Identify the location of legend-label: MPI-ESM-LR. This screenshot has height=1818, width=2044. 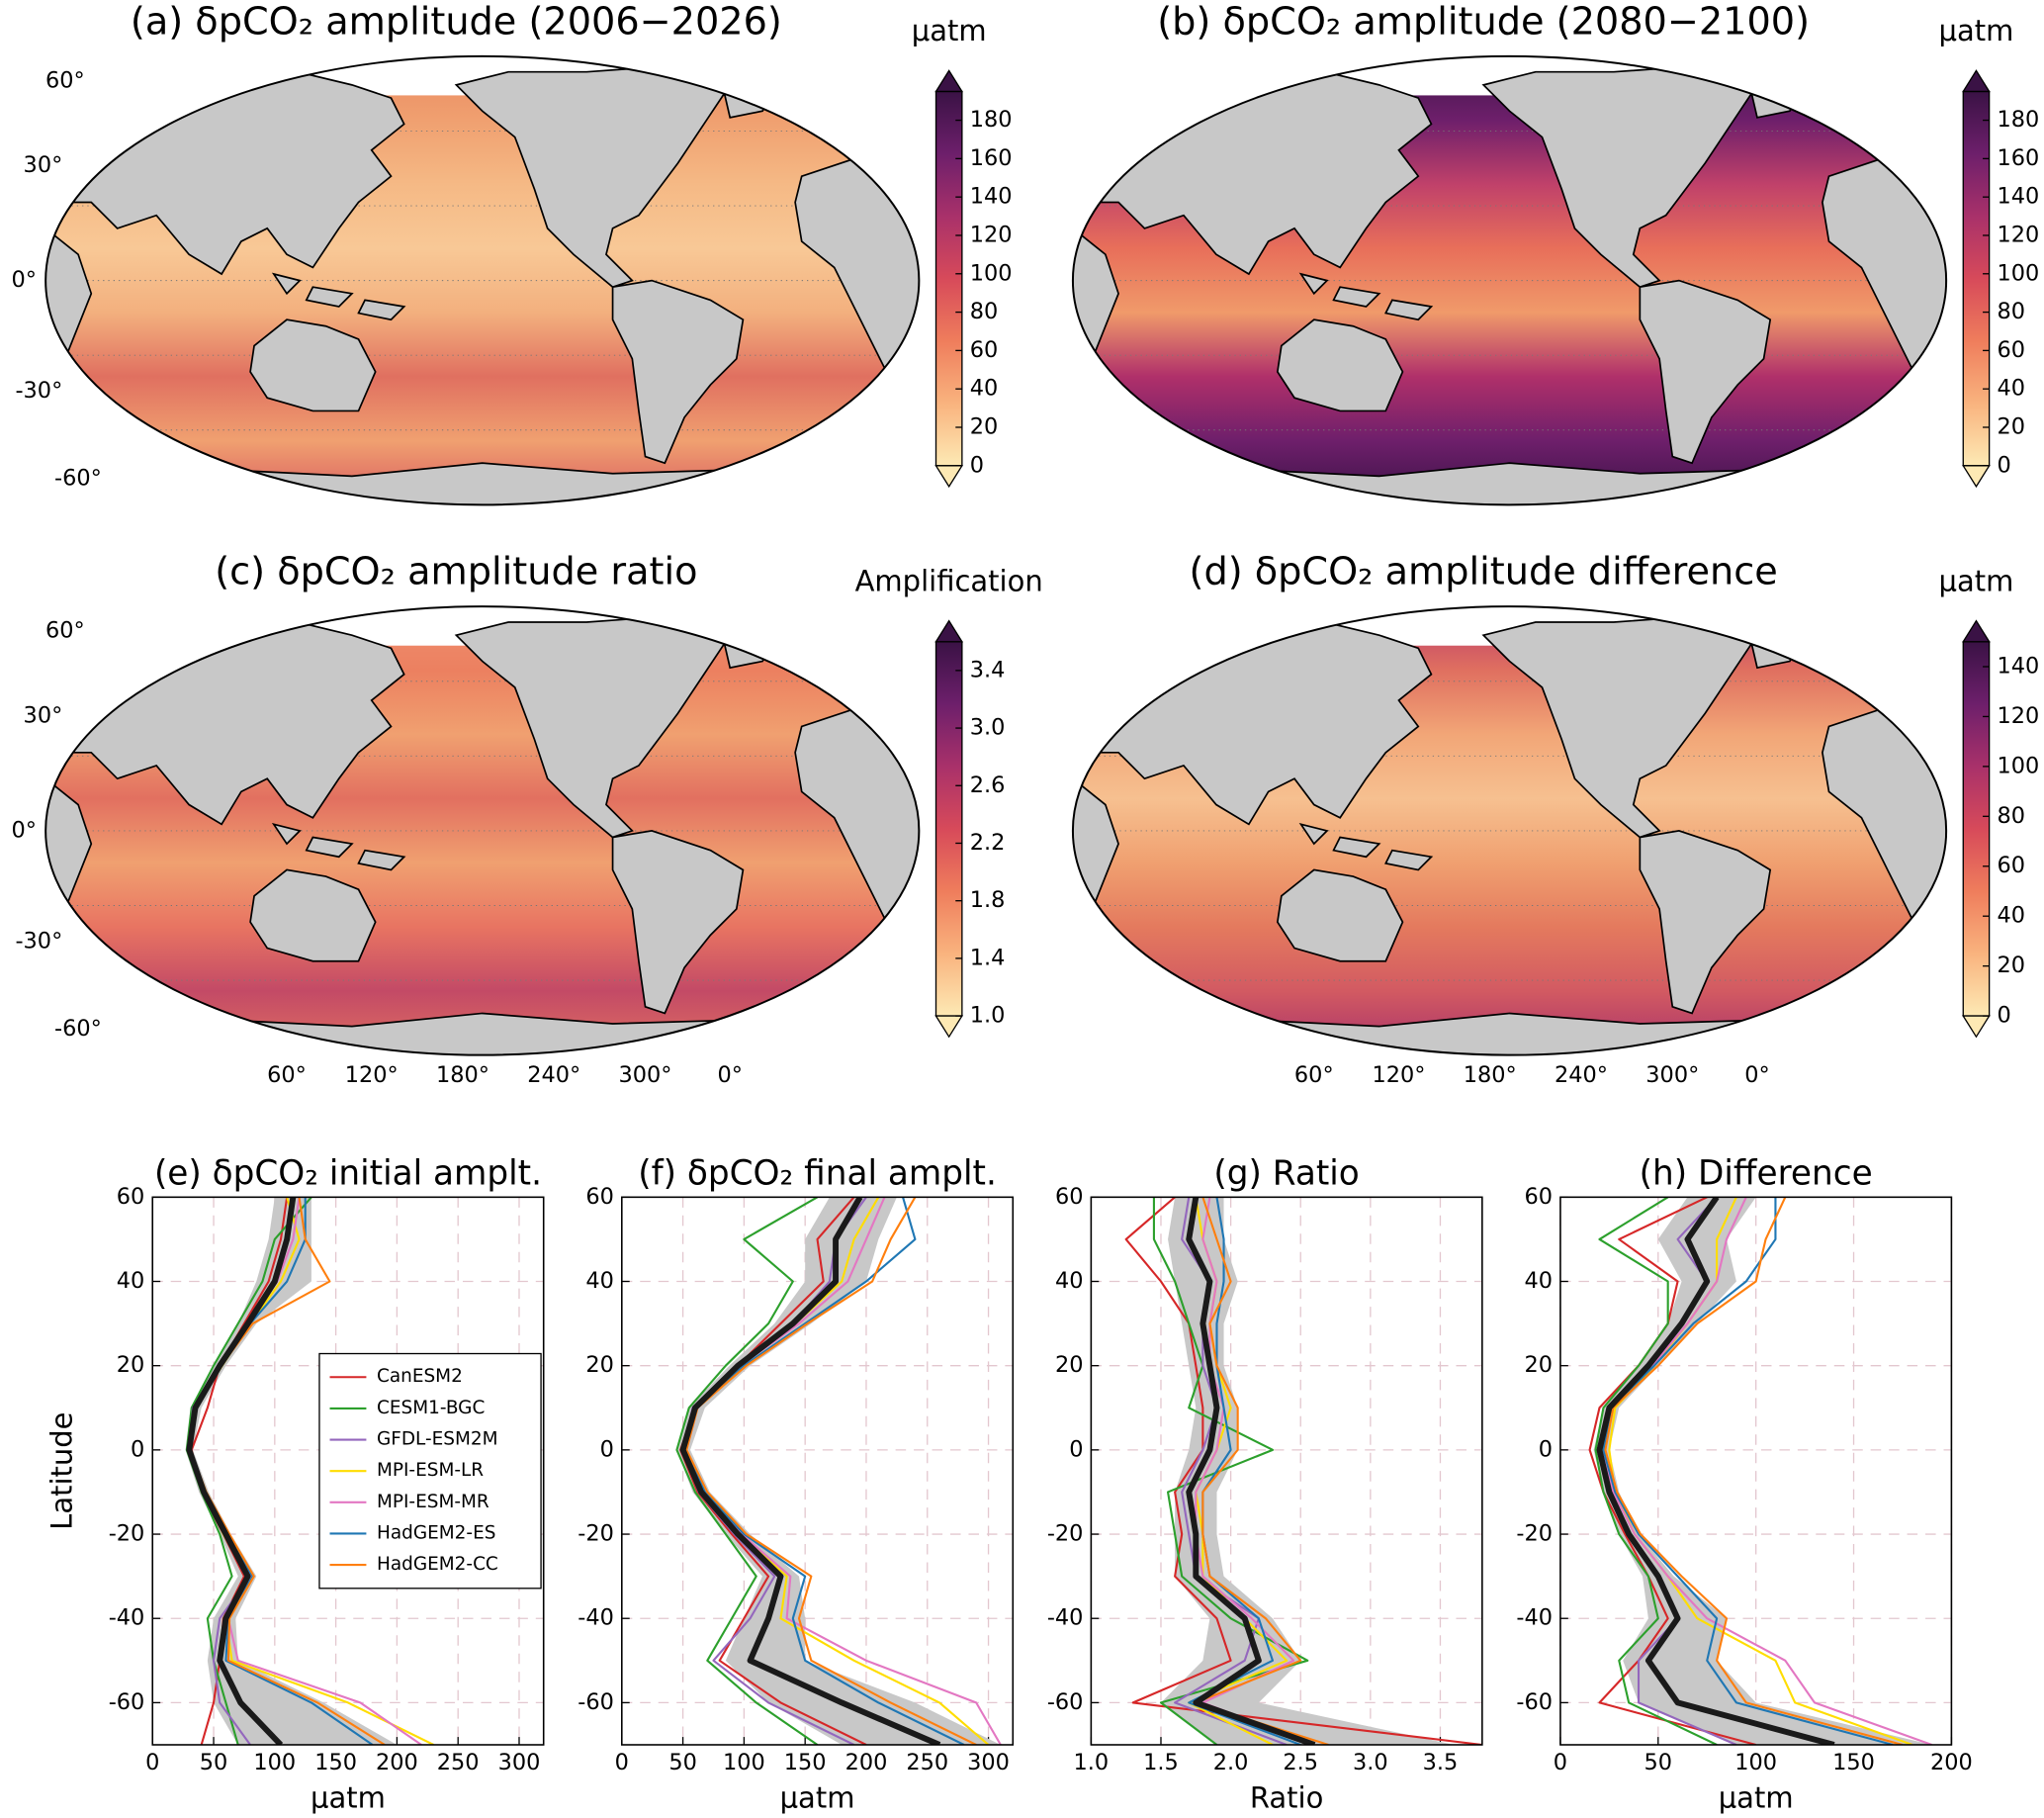
(430, 1470).